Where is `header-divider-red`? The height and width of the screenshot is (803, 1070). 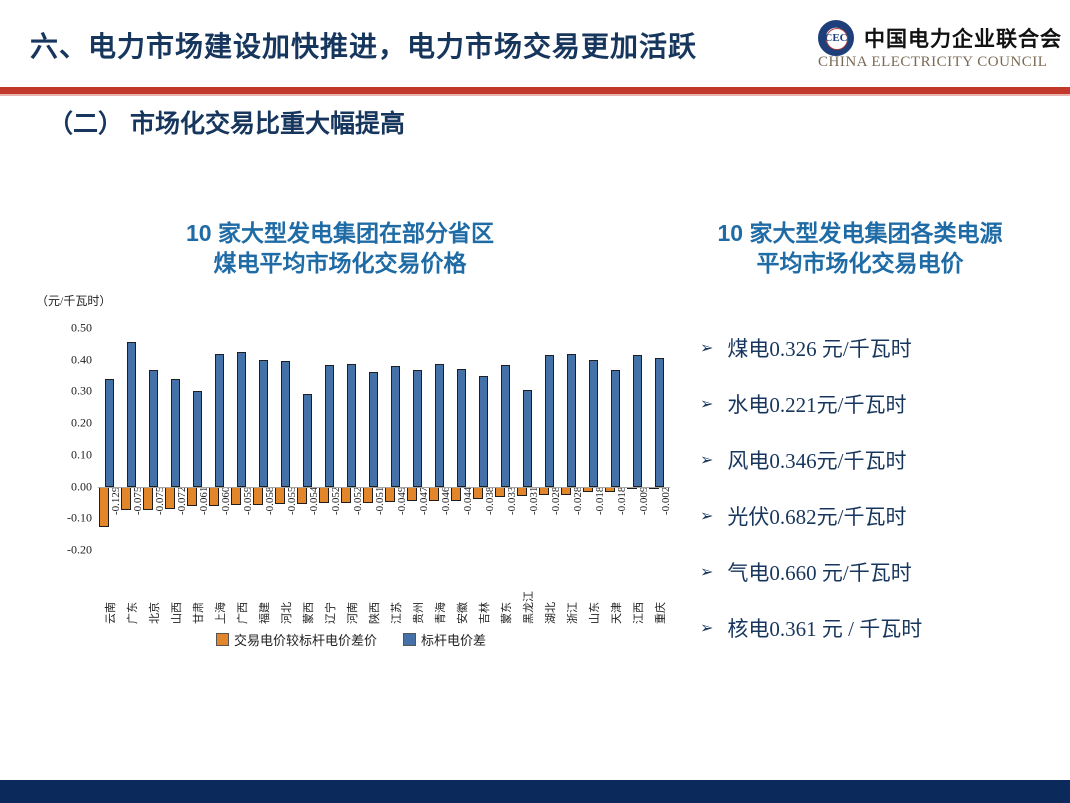 header-divider-red is located at coordinates (535, 90).